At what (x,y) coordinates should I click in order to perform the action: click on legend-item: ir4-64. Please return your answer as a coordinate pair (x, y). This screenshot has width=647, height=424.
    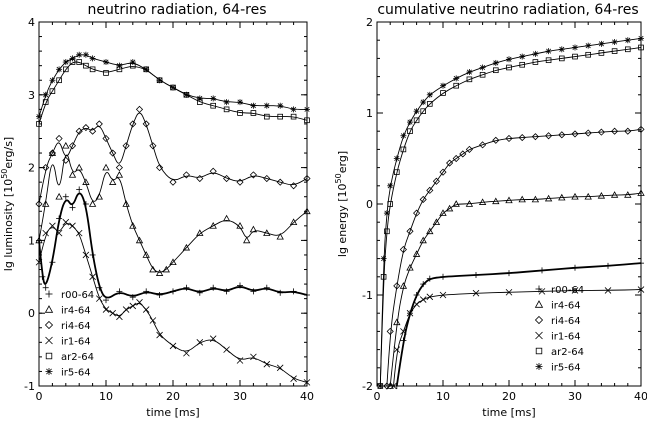
    Looking at the image, I should click on (67, 311).